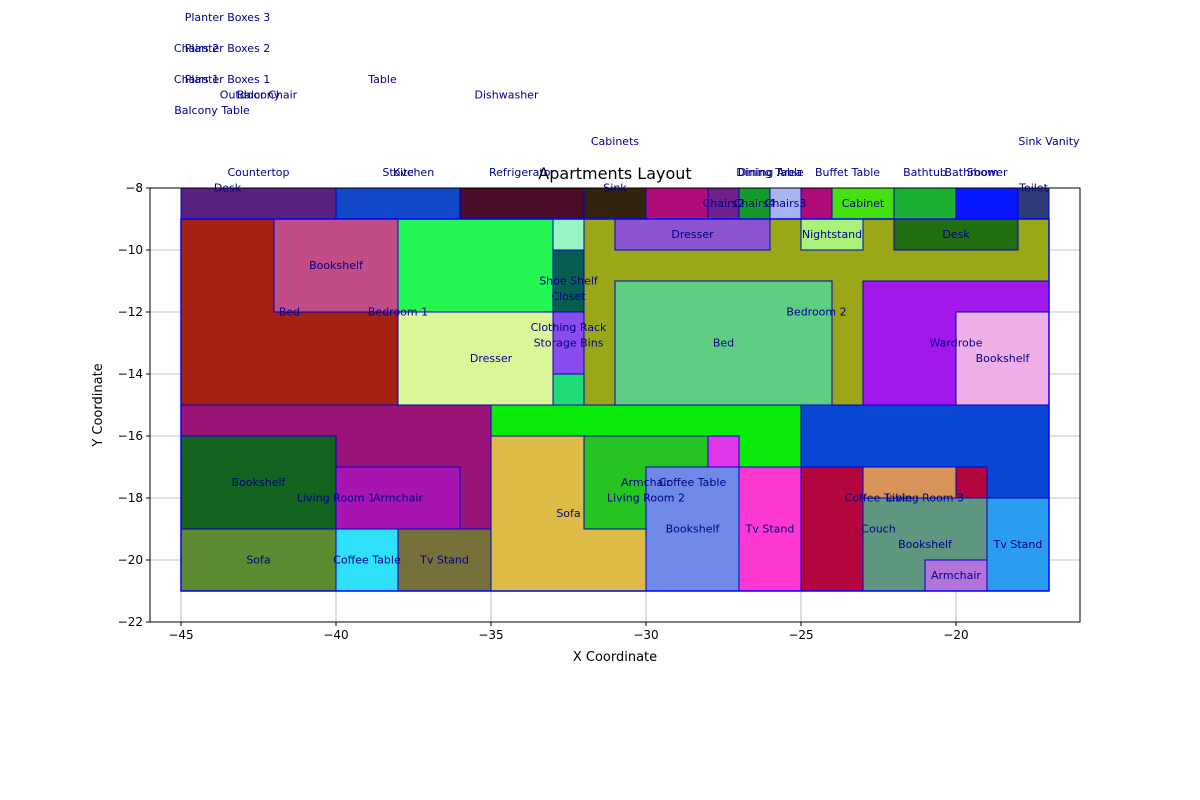  What do you see at coordinates (130, 622) in the screenshot?
I see `y-tick-label: −22` at bounding box center [130, 622].